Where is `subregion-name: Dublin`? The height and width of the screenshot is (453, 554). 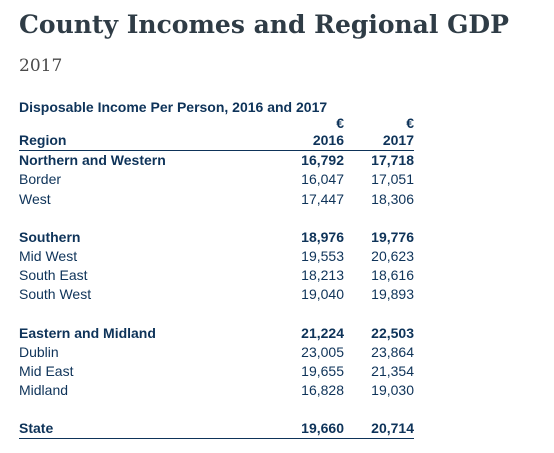
subregion-name: Dublin is located at coordinates (39, 351).